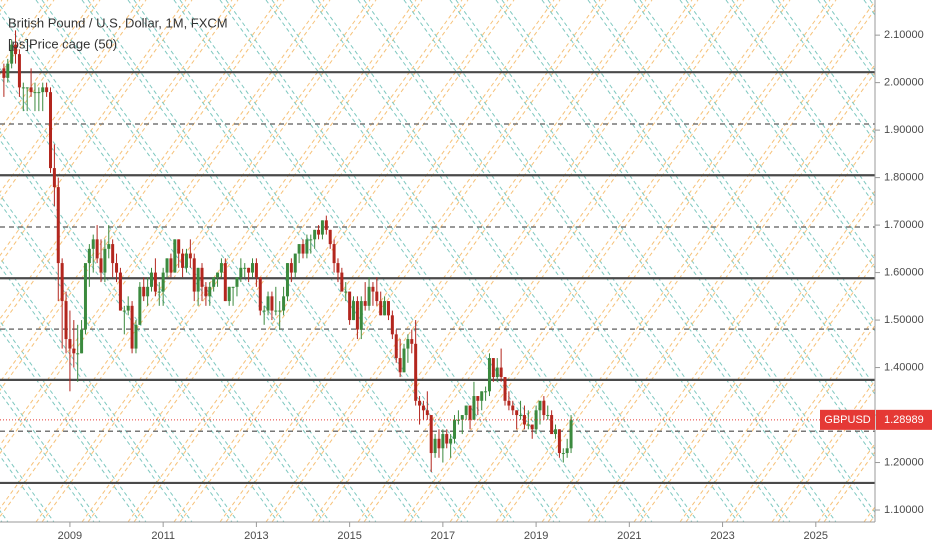 Image resolution: width=932 pixels, height=550 pixels. What do you see at coordinates (349, 536) in the screenshot?
I see `x-tick-label: 2015` at bounding box center [349, 536].